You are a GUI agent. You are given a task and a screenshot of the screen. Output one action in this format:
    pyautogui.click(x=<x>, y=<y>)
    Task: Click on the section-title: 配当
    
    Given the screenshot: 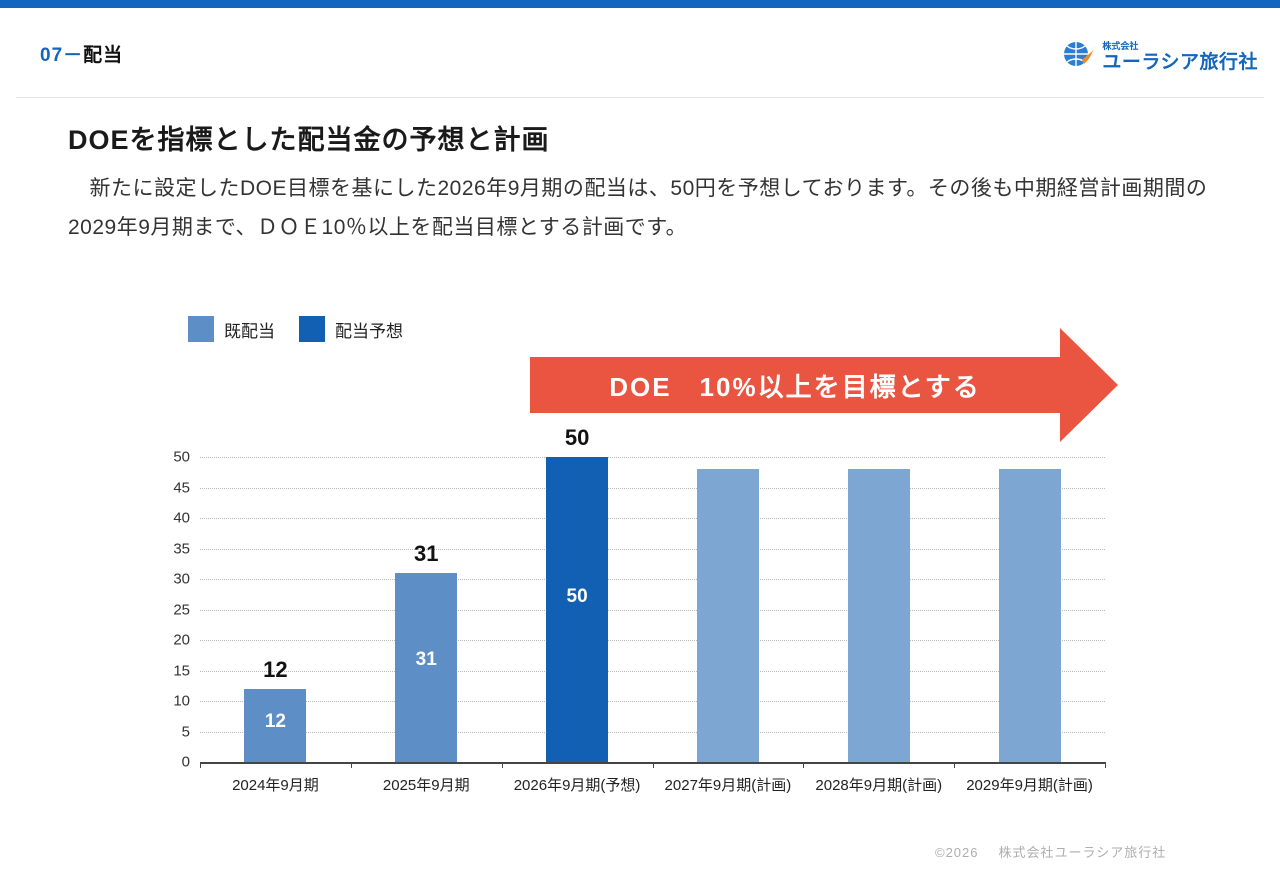 What is the action you would take?
    pyautogui.click(x=103, y=55)
    